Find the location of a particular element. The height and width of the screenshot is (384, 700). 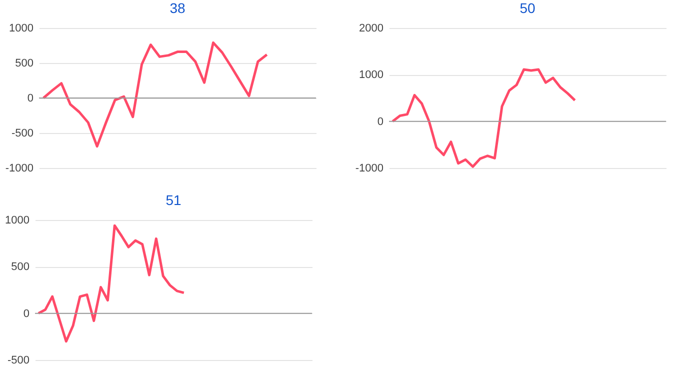

chart-title: 50 is located at coordinates (528, 8).